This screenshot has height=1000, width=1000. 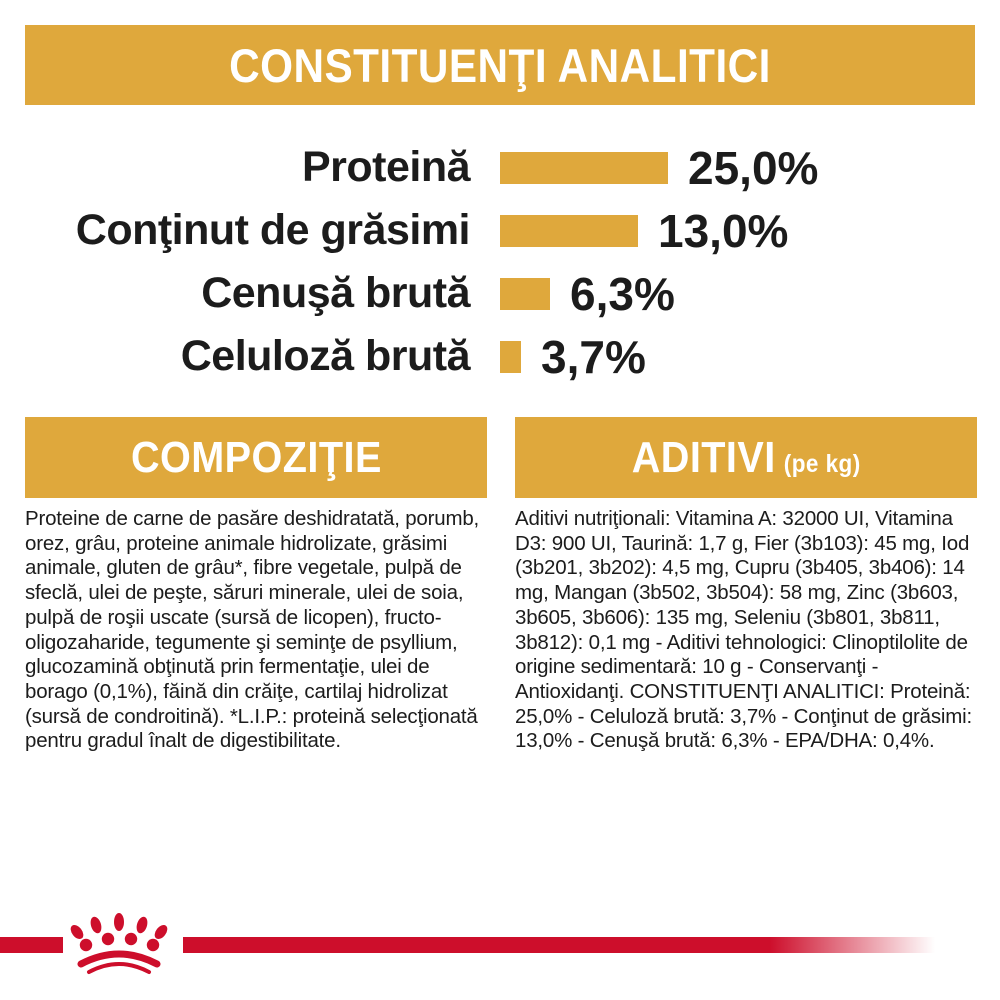 I want to click on royal-canin-crown-logo, so click(x=119, y=943).